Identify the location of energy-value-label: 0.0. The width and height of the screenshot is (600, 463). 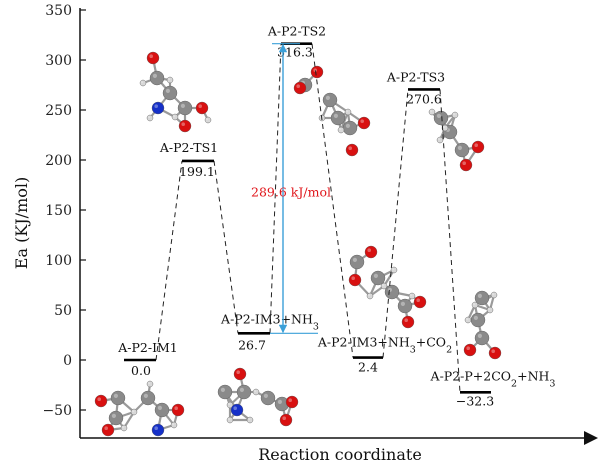
(141, 370).